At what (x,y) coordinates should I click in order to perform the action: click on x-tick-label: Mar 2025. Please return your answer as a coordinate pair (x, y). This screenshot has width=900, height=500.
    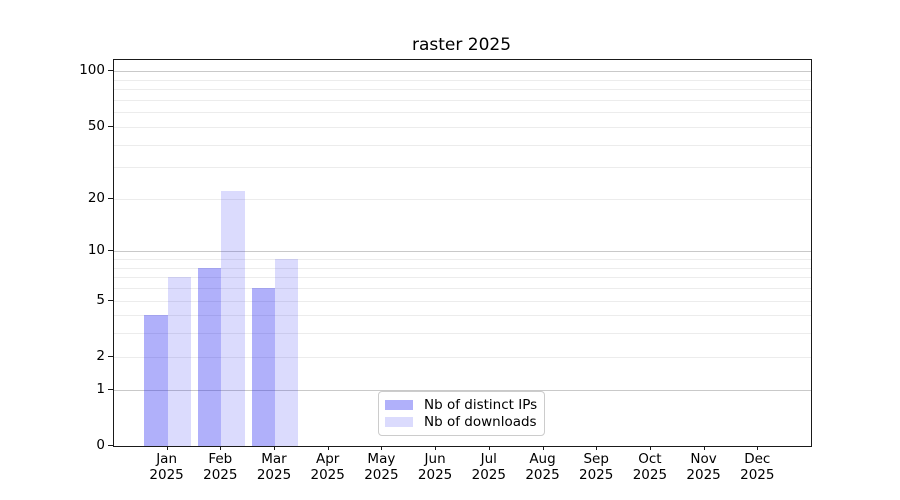
    Looking at the image, I should click on (274, 467).